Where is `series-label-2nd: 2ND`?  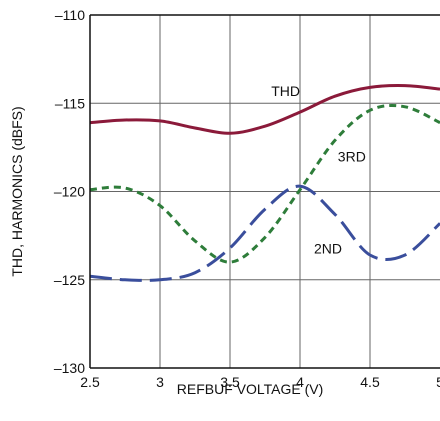 series-label-2nd: 2ND is located at coordinates (328, 248).